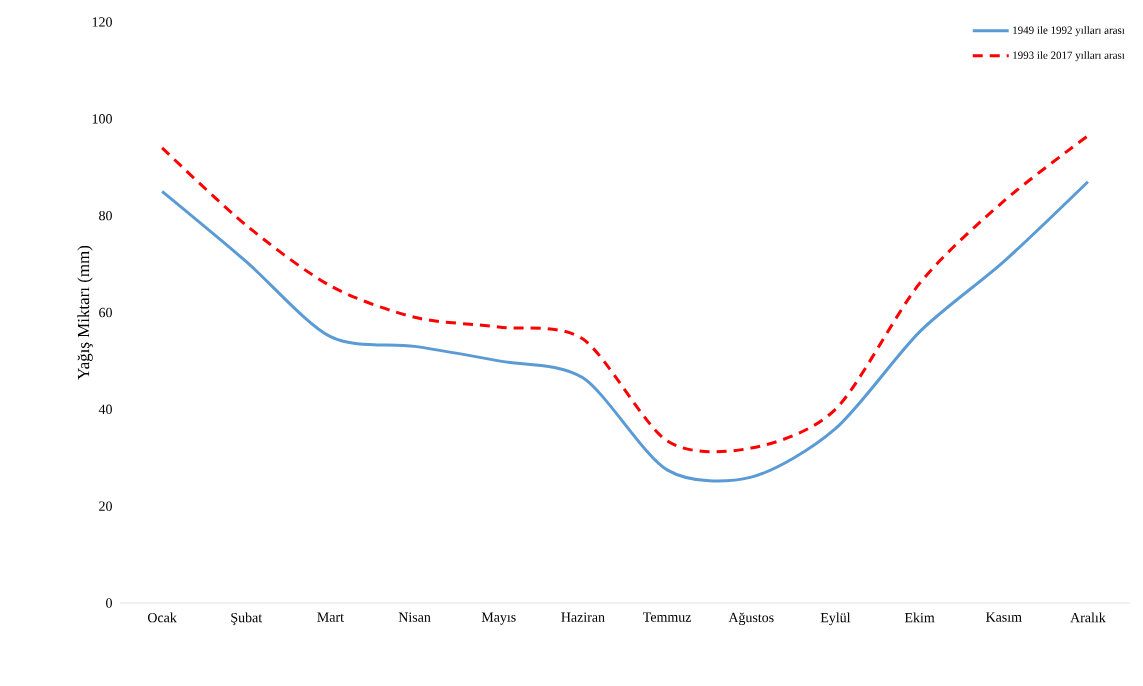 The height and width of the screenshot is (686, 1143). Describe the element at coordinates (751, 619) in the screenshot. I see `x-tick-label: Ağustos` at that location.